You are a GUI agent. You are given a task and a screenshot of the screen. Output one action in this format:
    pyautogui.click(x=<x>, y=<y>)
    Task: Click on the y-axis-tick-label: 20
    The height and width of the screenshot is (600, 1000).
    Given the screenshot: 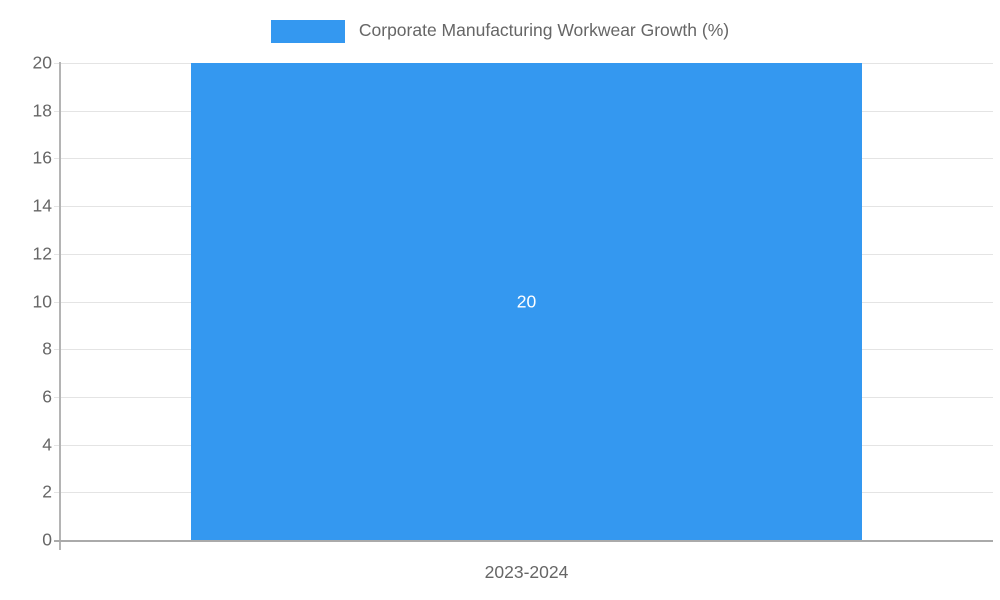 What is the action you would take?
    pyautogui.click(x=42, y=62)
    